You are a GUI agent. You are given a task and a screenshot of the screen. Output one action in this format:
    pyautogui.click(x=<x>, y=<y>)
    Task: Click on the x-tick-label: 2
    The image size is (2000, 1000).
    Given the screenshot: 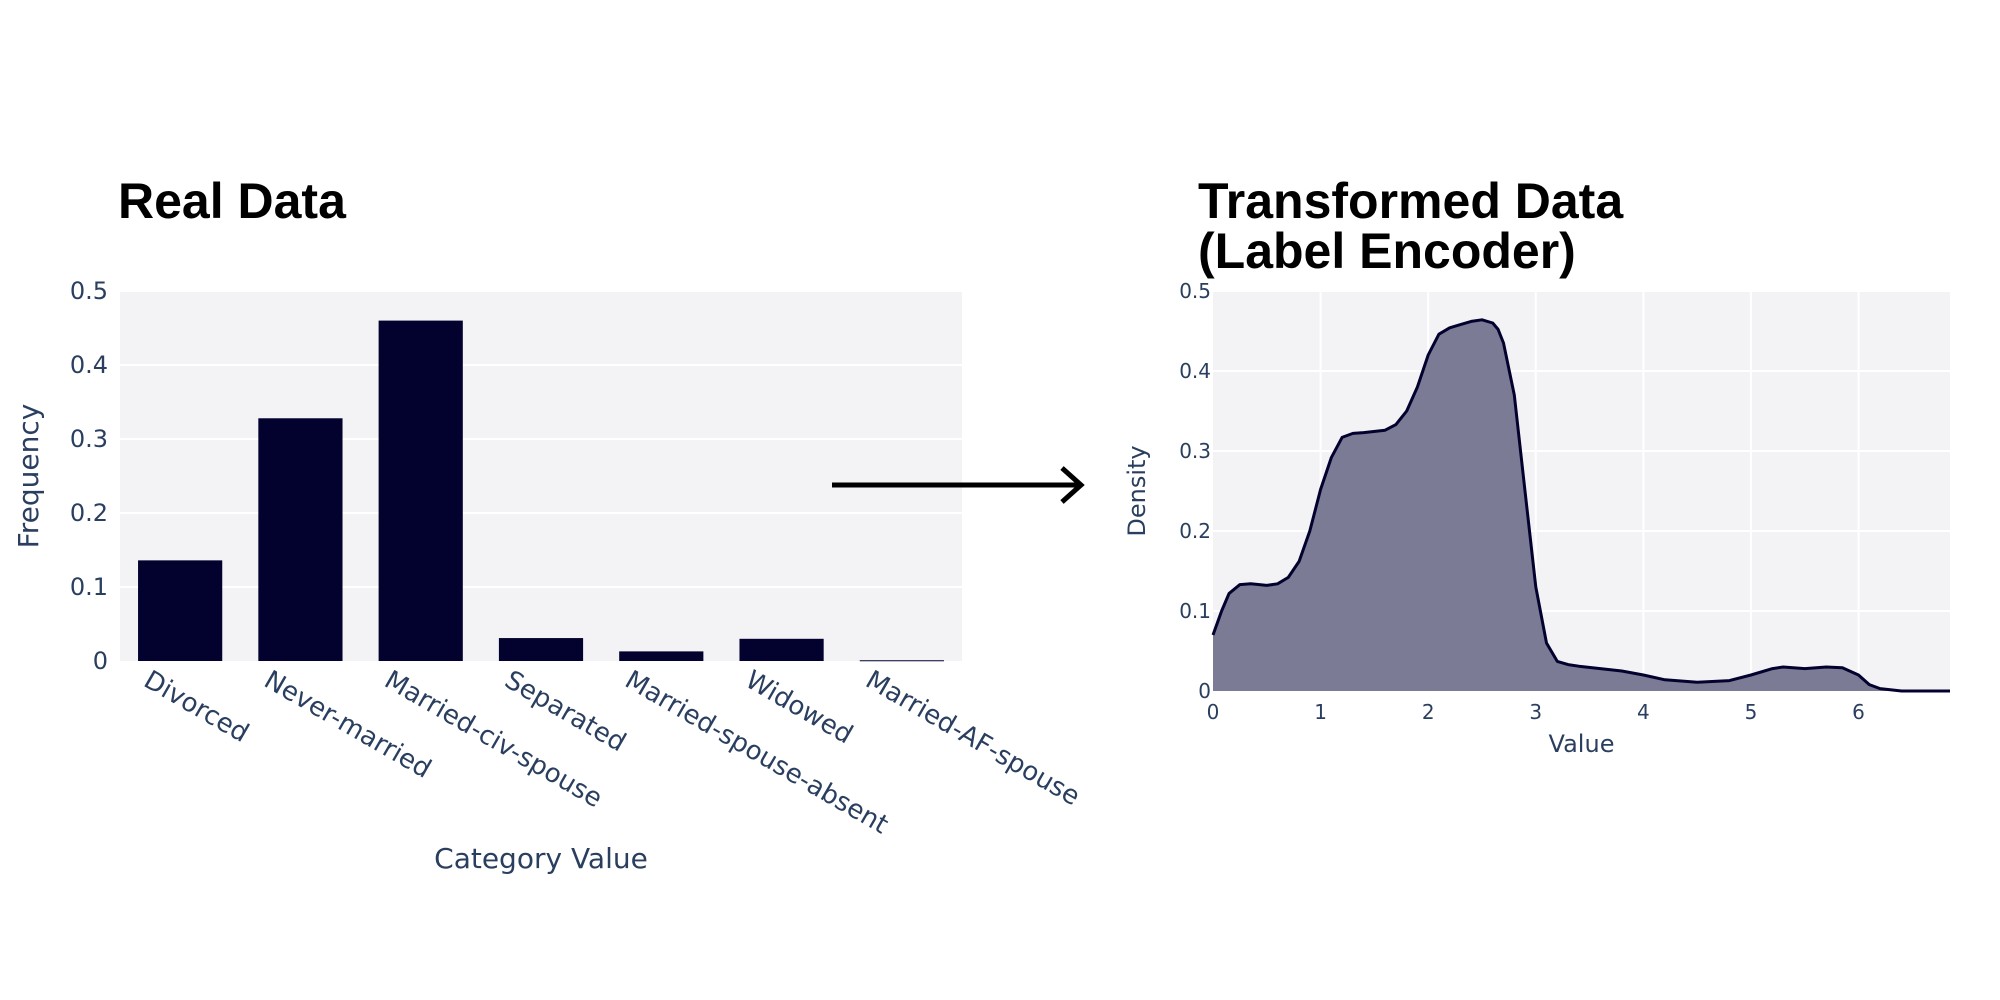 What is the action you would take?
    pyautogui.click(x=1428, y=712)
    